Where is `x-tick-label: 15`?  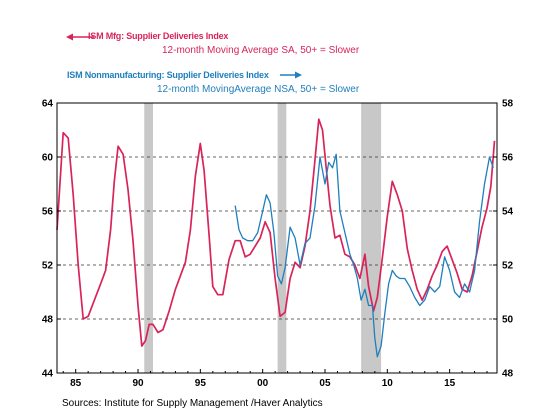
x-tick-label: 15 is located at coordinates (450, 383).